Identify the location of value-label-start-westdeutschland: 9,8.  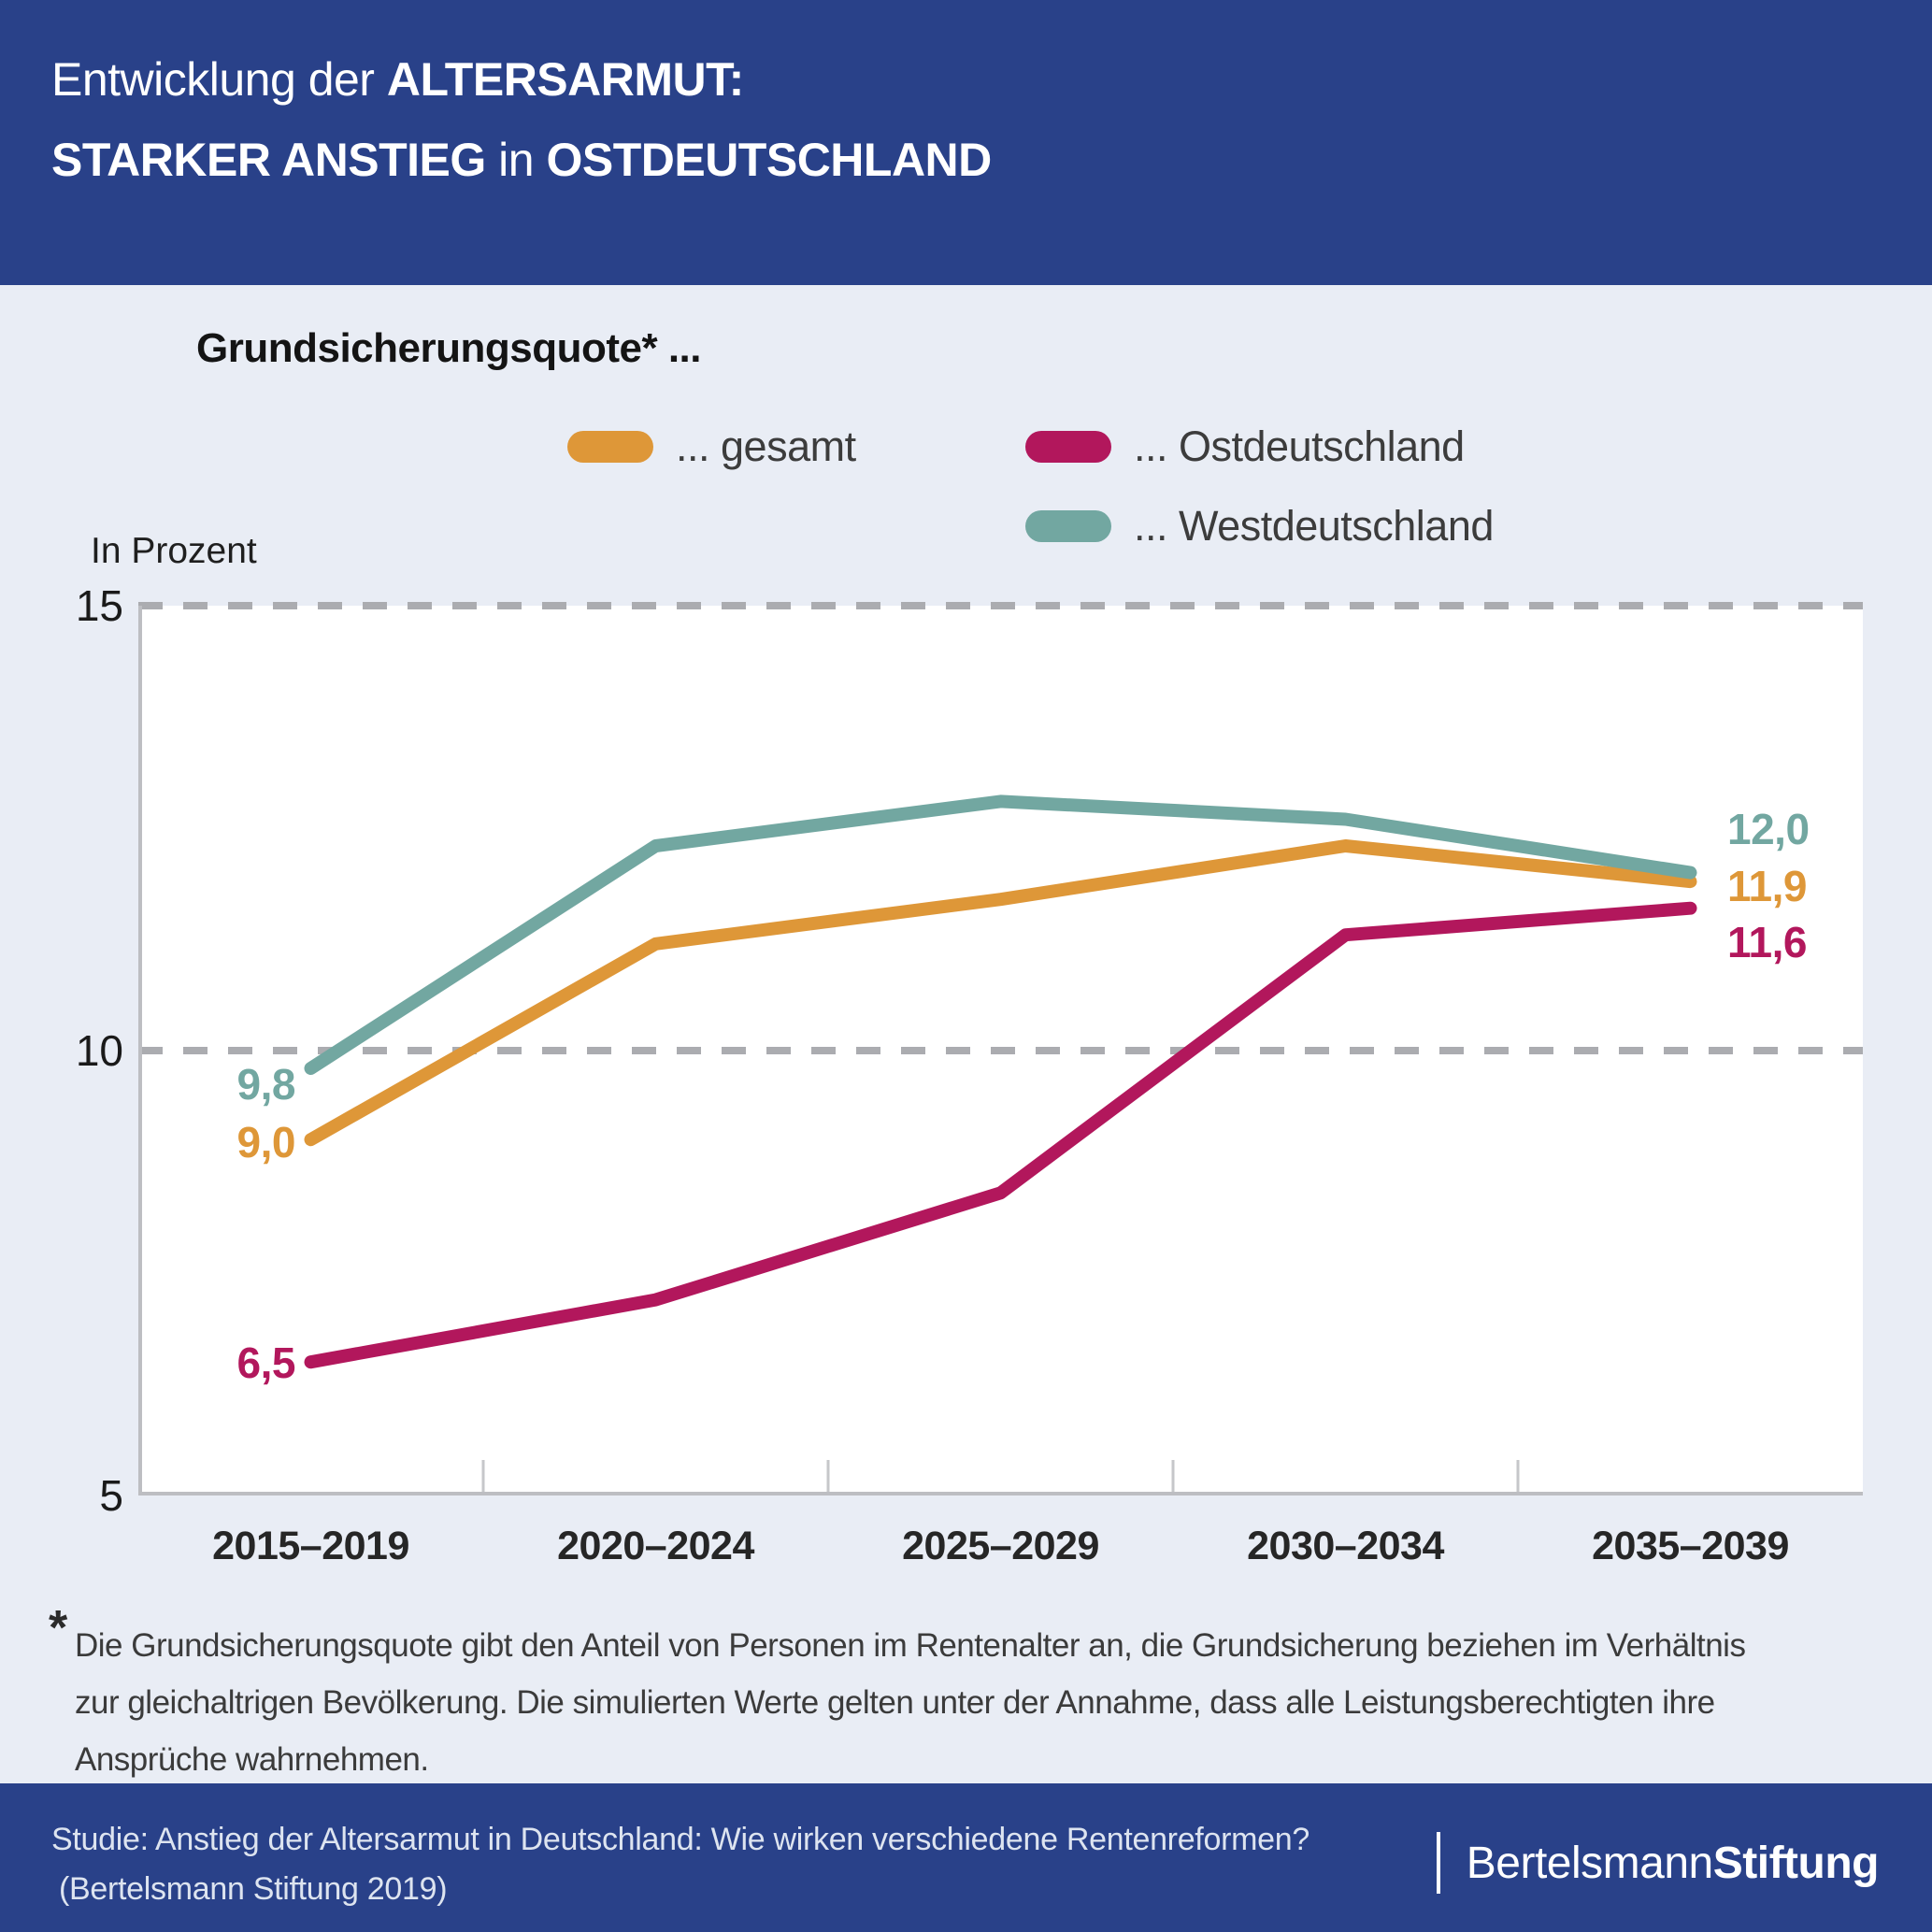
(266, 1084).